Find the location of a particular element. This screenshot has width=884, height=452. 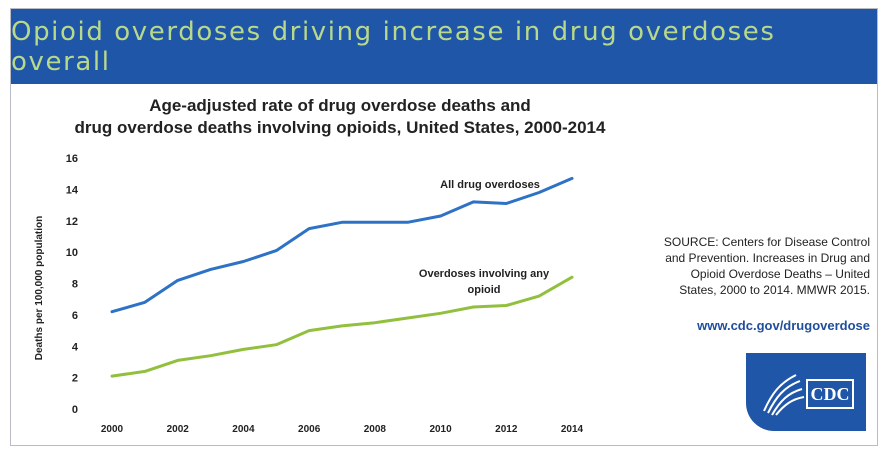

y-tick-label: 0 is located at coordinates (75, 410).